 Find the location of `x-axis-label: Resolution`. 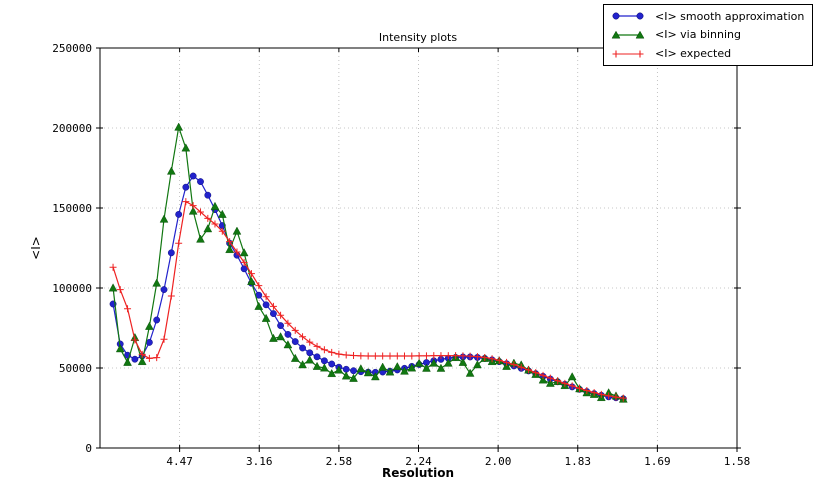

x-axis-label: Resolution is located at coordinates (418, 473).